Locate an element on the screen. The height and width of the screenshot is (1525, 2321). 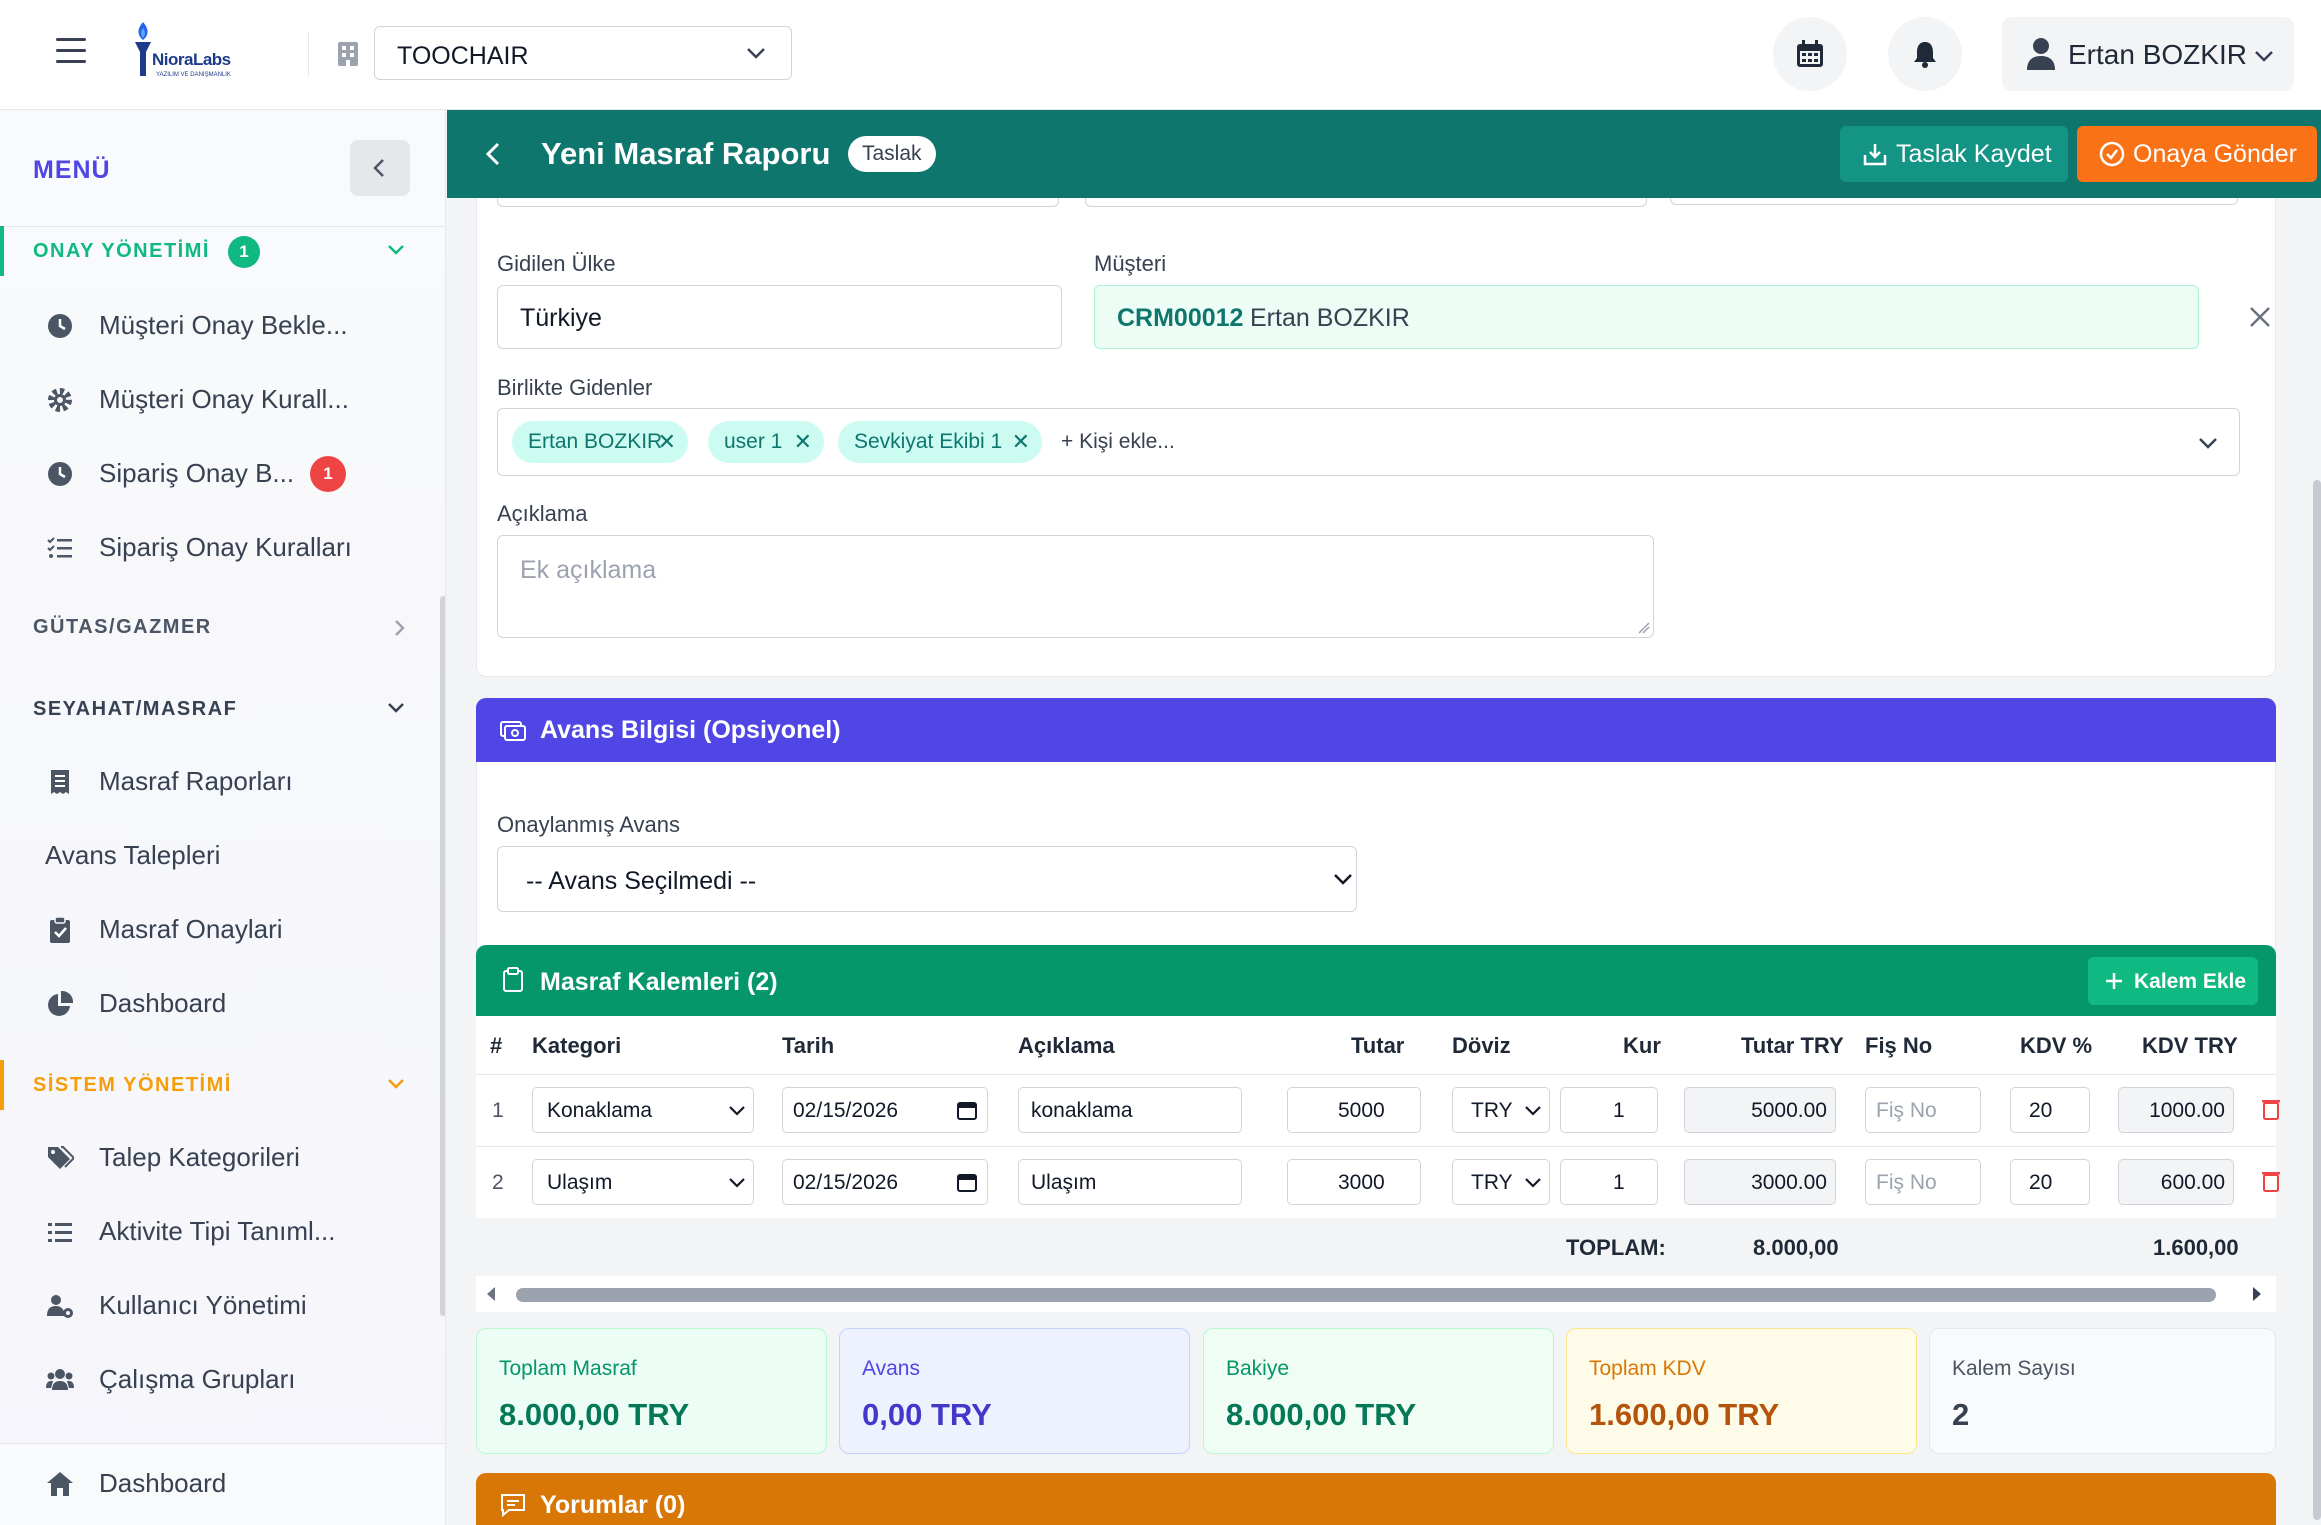
col-header: Fiş No is located at coordinates (1899, 1045).